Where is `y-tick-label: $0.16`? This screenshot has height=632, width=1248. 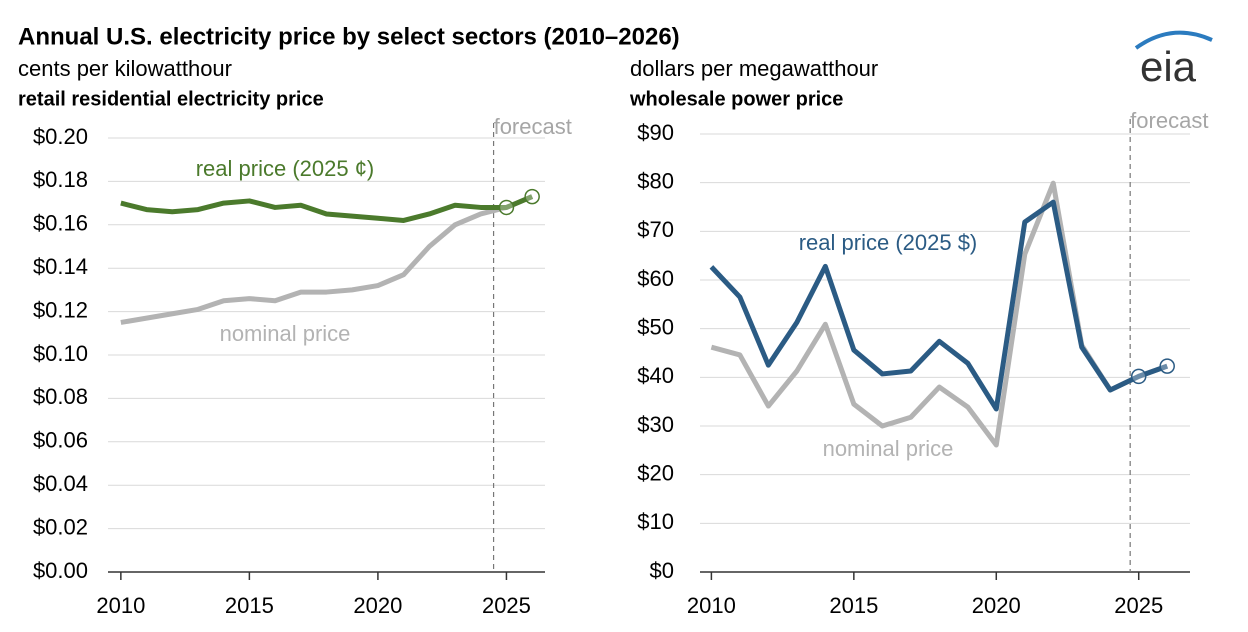
y-tick-label: $0.16 is located at coordinates (60, 223).